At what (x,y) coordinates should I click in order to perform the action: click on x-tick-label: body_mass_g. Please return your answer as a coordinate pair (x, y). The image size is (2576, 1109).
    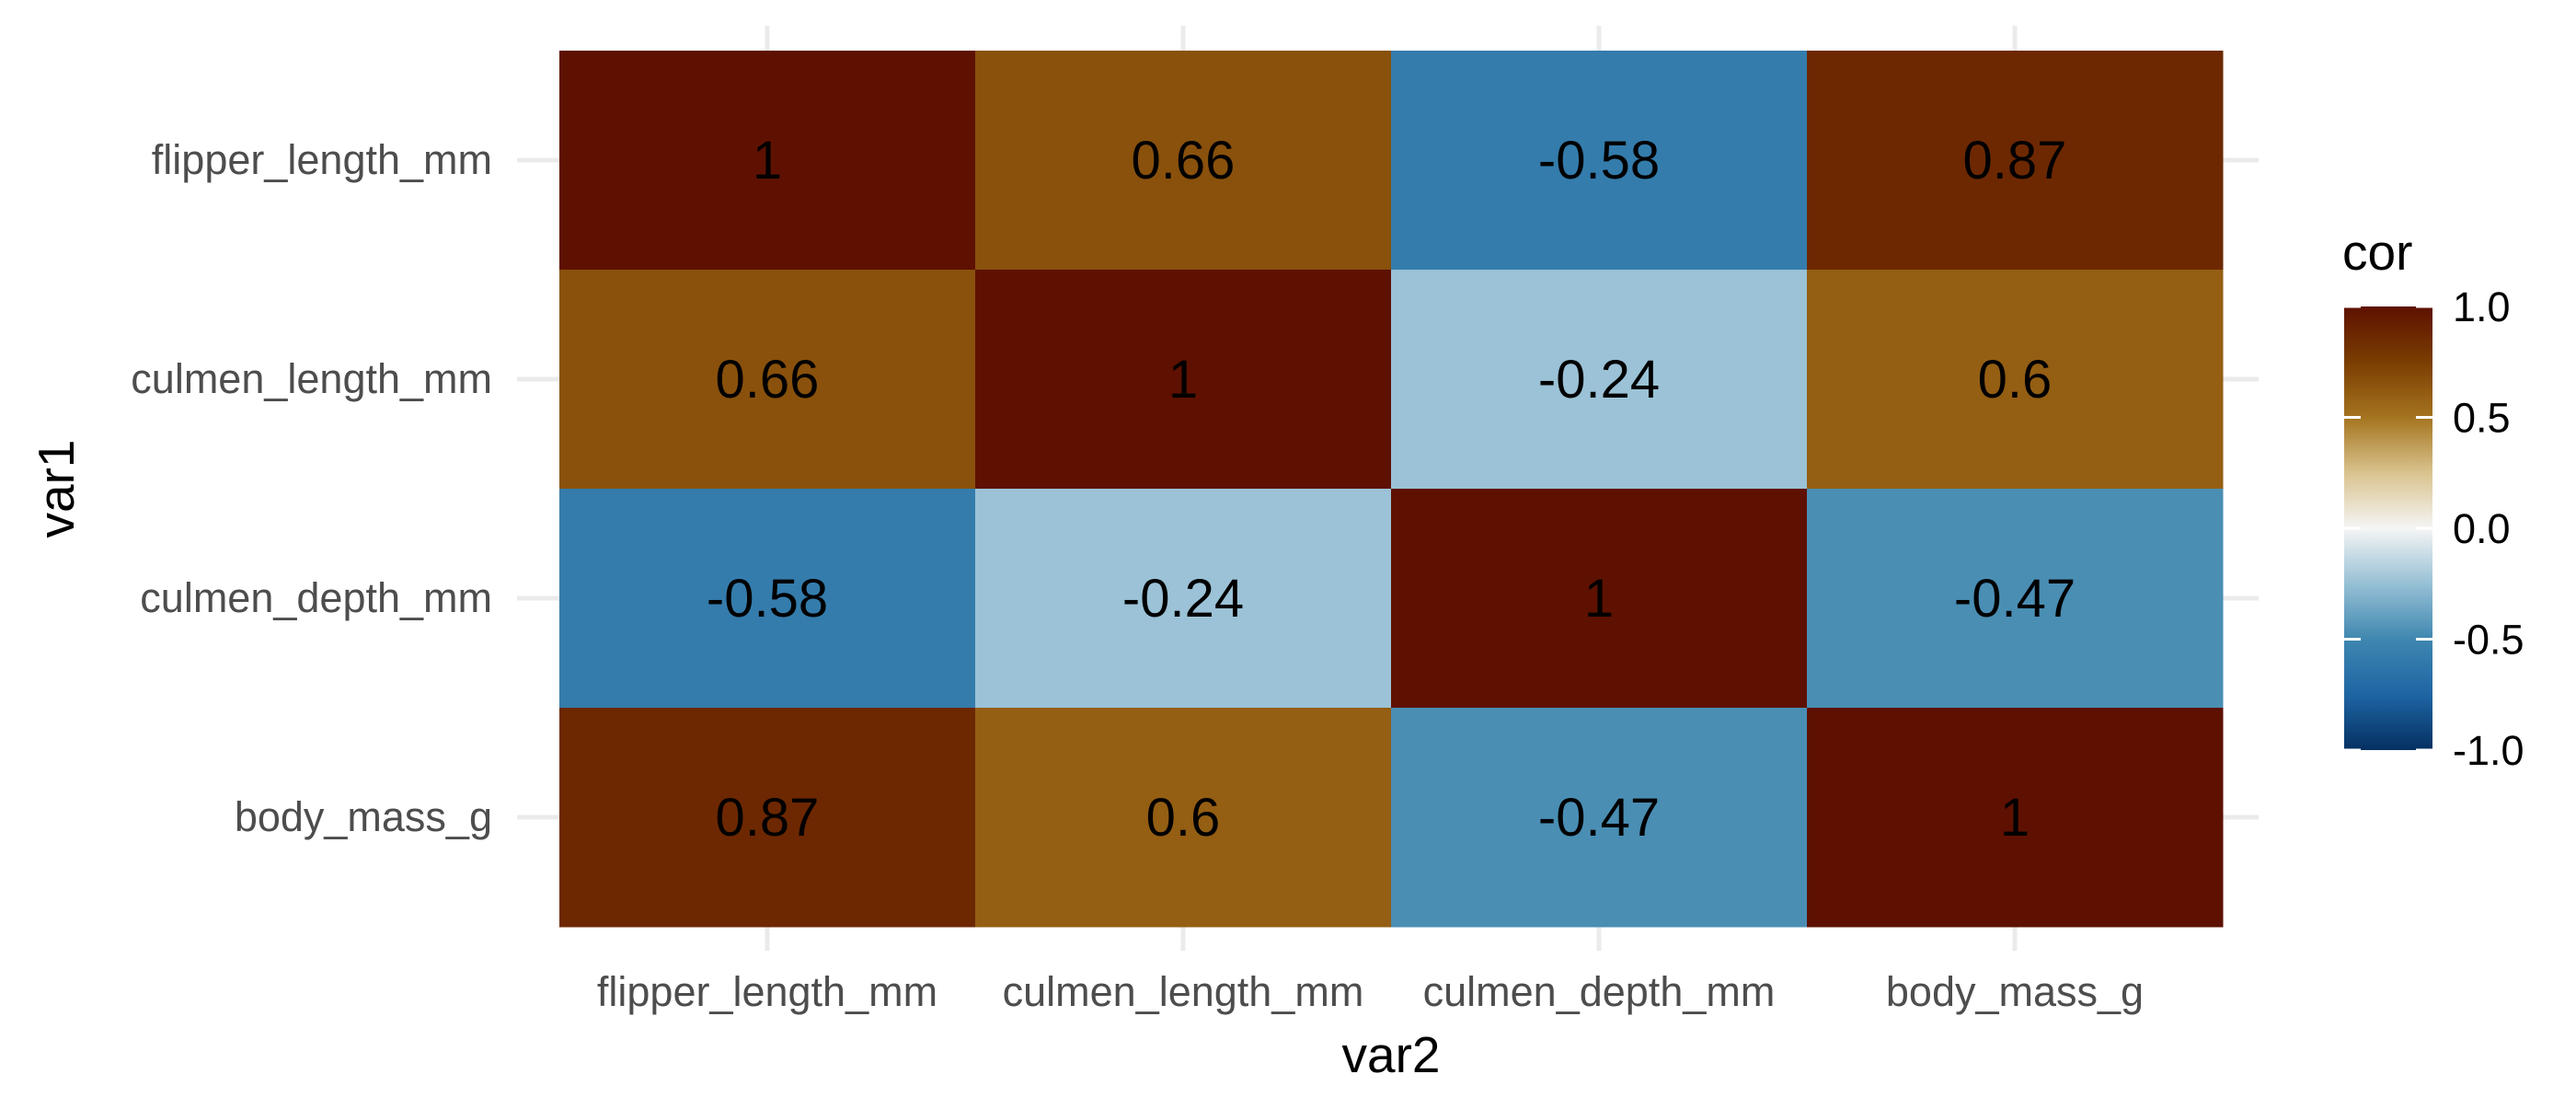
    Looking at the image, I should click on (2015, 991).